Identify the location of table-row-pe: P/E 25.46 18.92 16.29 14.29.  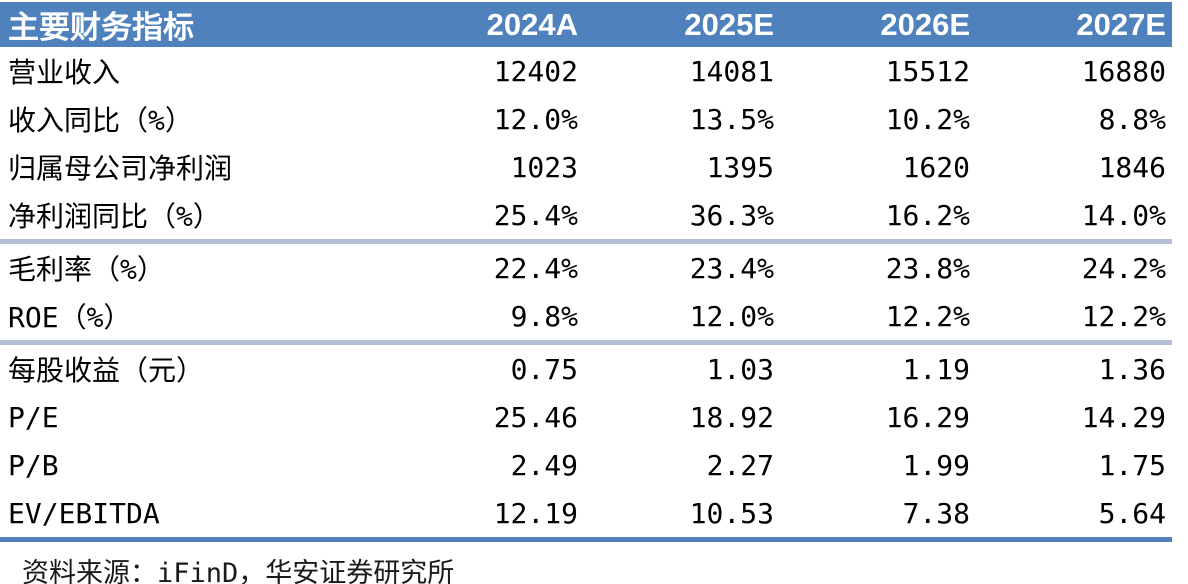
(586, 417).